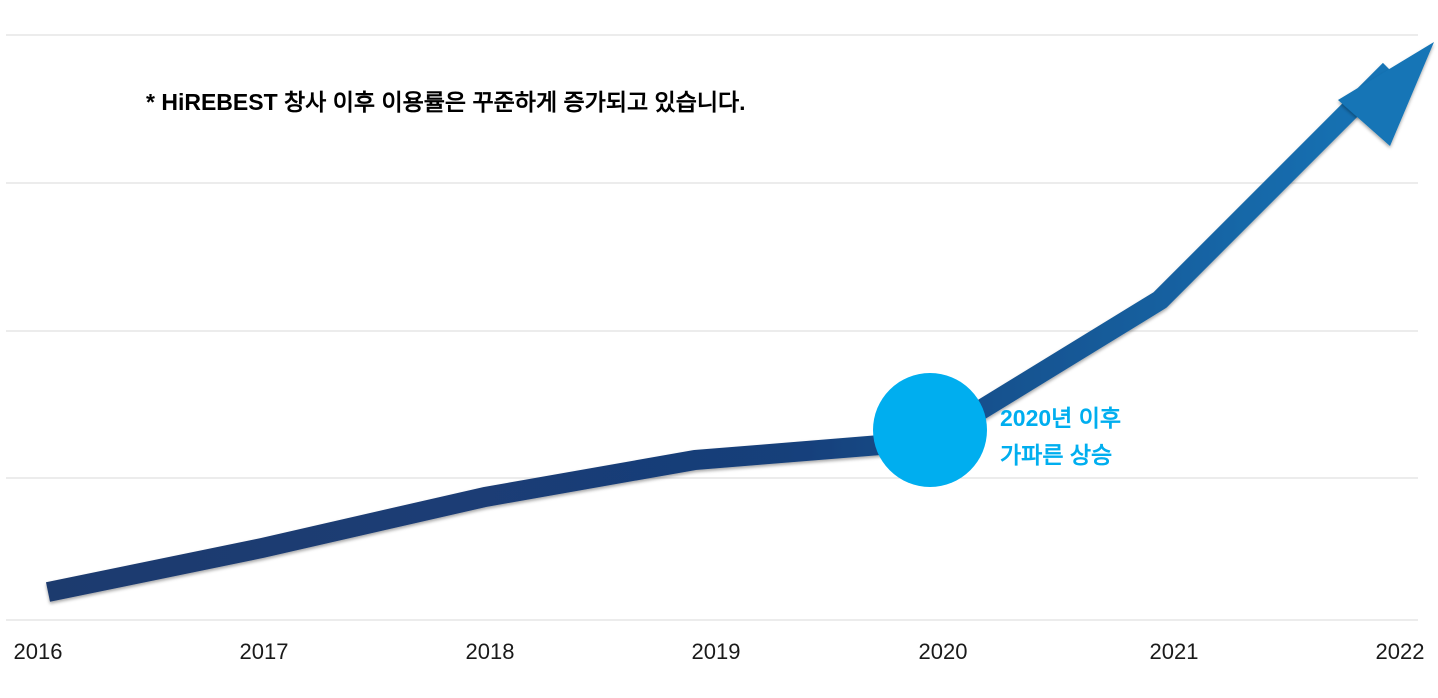  What do you see at coordinates (1056, 455) in the screenshot?
I see `highlight-label-line2: 가파른 상승` at bounding box center [1056, 455].